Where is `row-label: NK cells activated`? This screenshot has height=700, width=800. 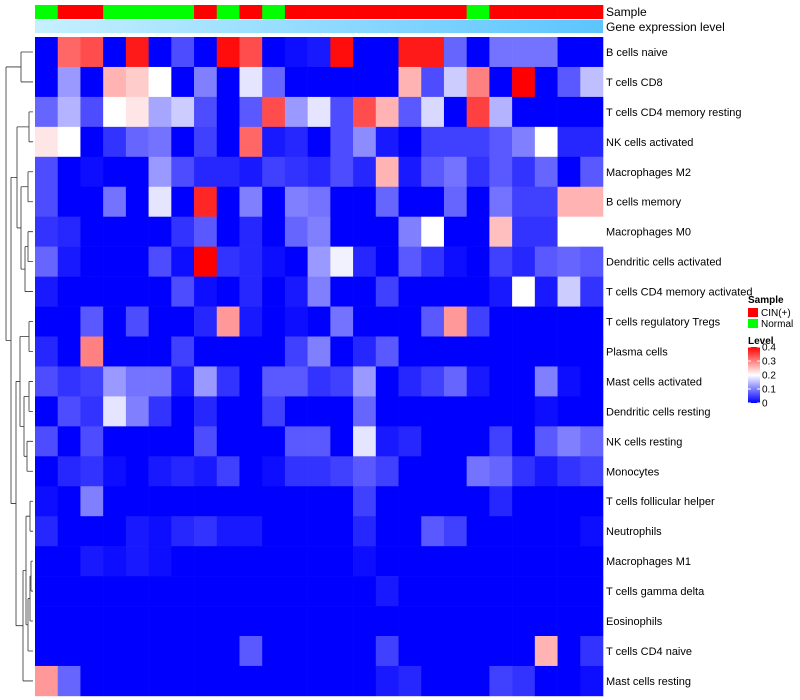
row-label: NK cells activated is located at coordinates (649, 143).